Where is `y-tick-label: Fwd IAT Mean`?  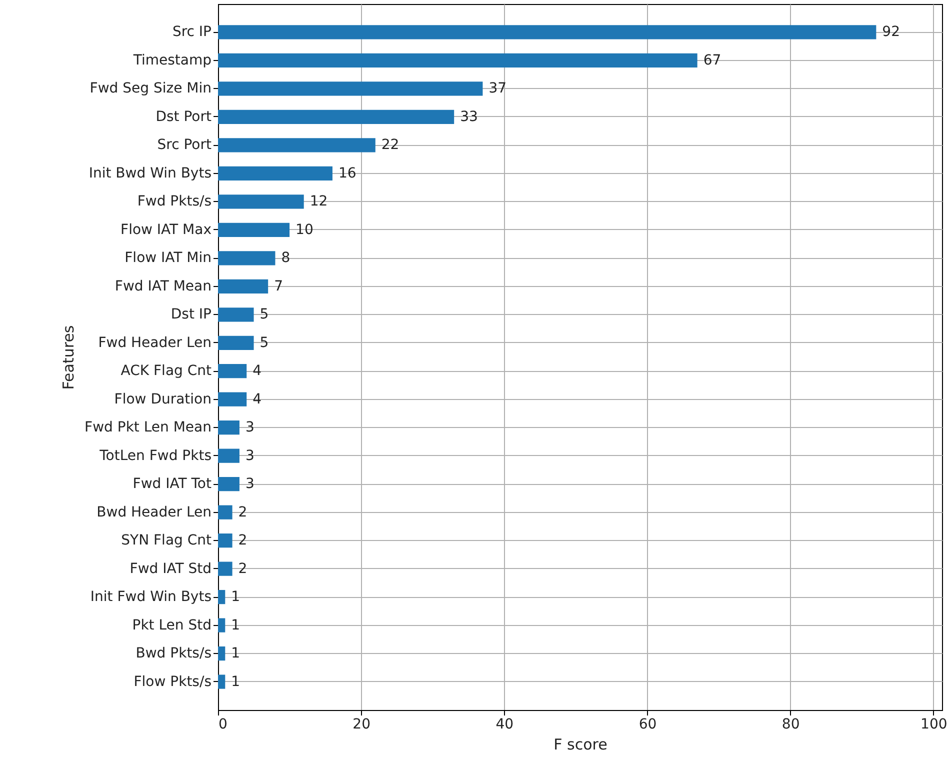
y-tick-label: Fwd IAT Mean is located at coordinates (163, 286).